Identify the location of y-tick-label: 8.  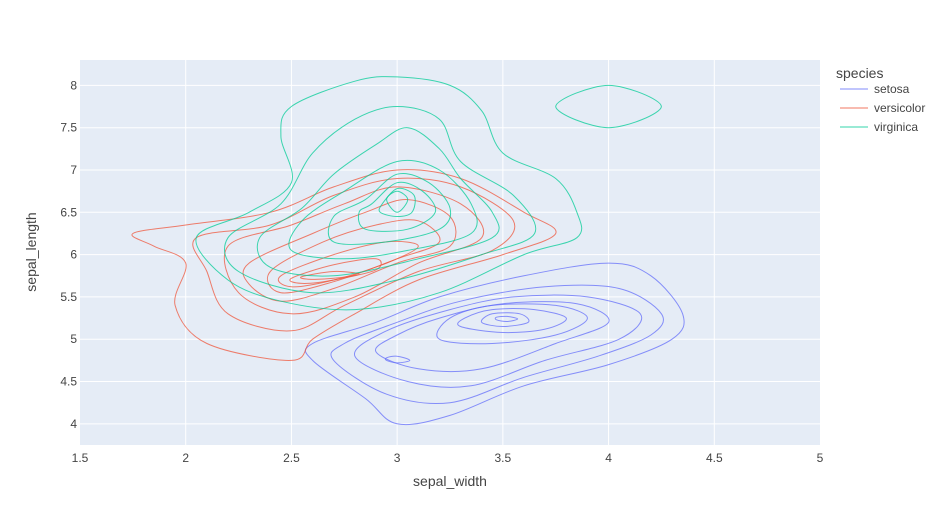
(73, 85).